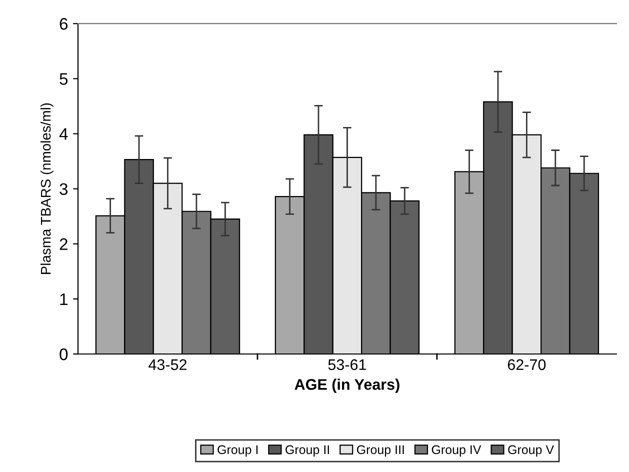 The image size is (629, 472). What do you see at coordinates (64, 354) in the screenshot?
I see `y-tick-label: 0` at bounding box center [64, 354].